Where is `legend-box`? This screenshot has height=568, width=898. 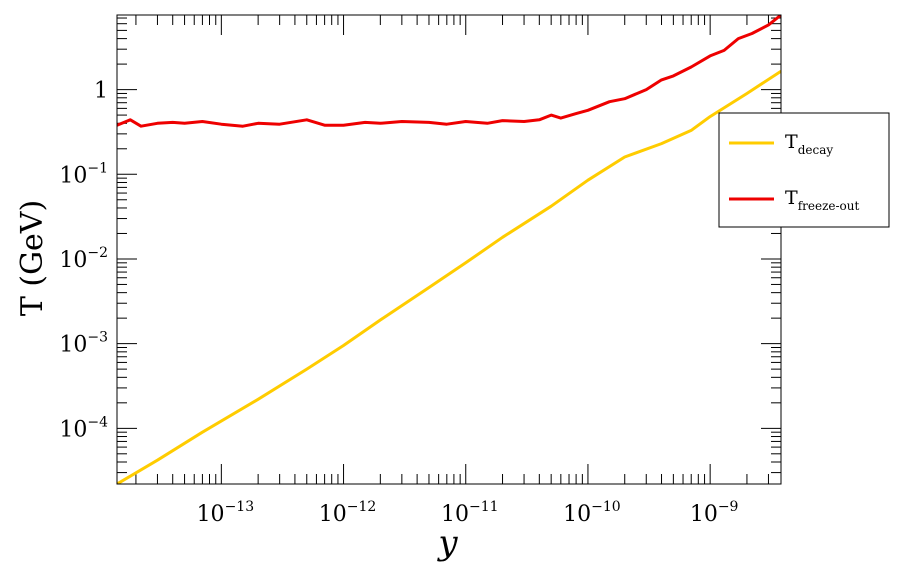 legend-box is located at coordinates (804, 170).